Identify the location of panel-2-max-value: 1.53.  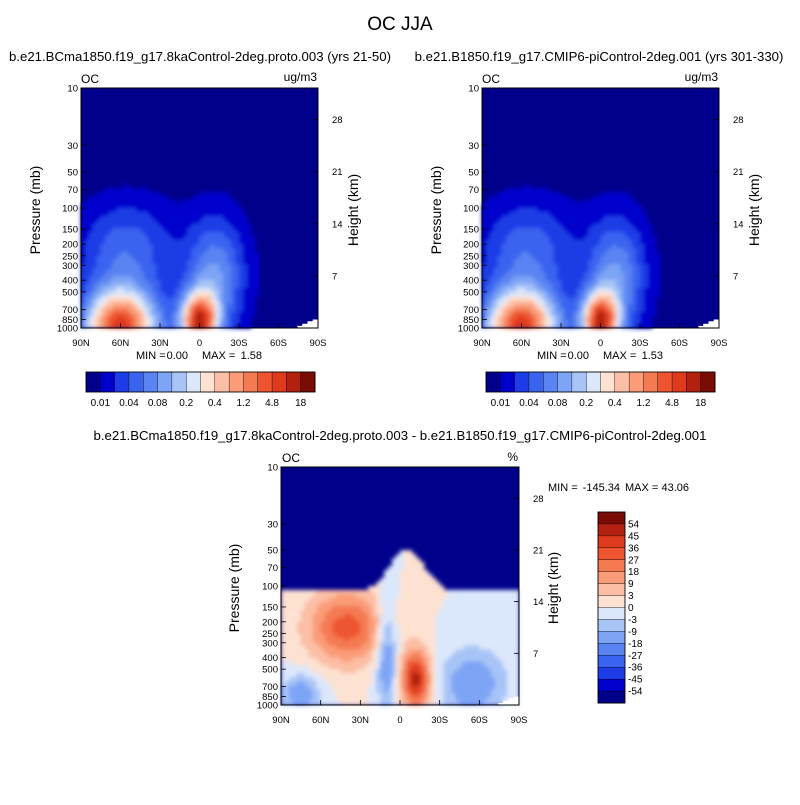
(652, 356).